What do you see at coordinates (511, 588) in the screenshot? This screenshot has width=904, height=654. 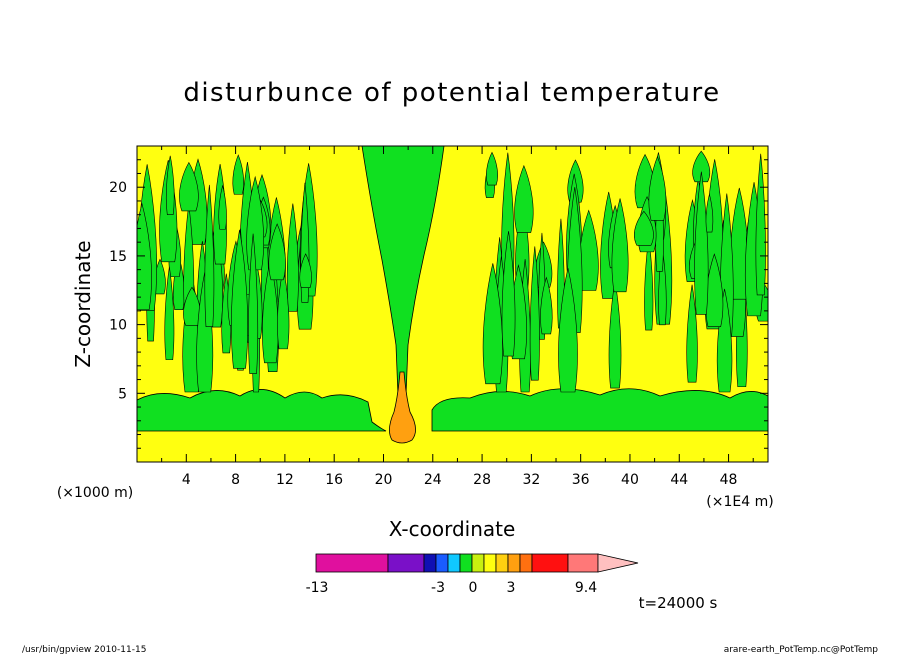 I see `colorbar-label: 3` at bounding box center [511, 588].